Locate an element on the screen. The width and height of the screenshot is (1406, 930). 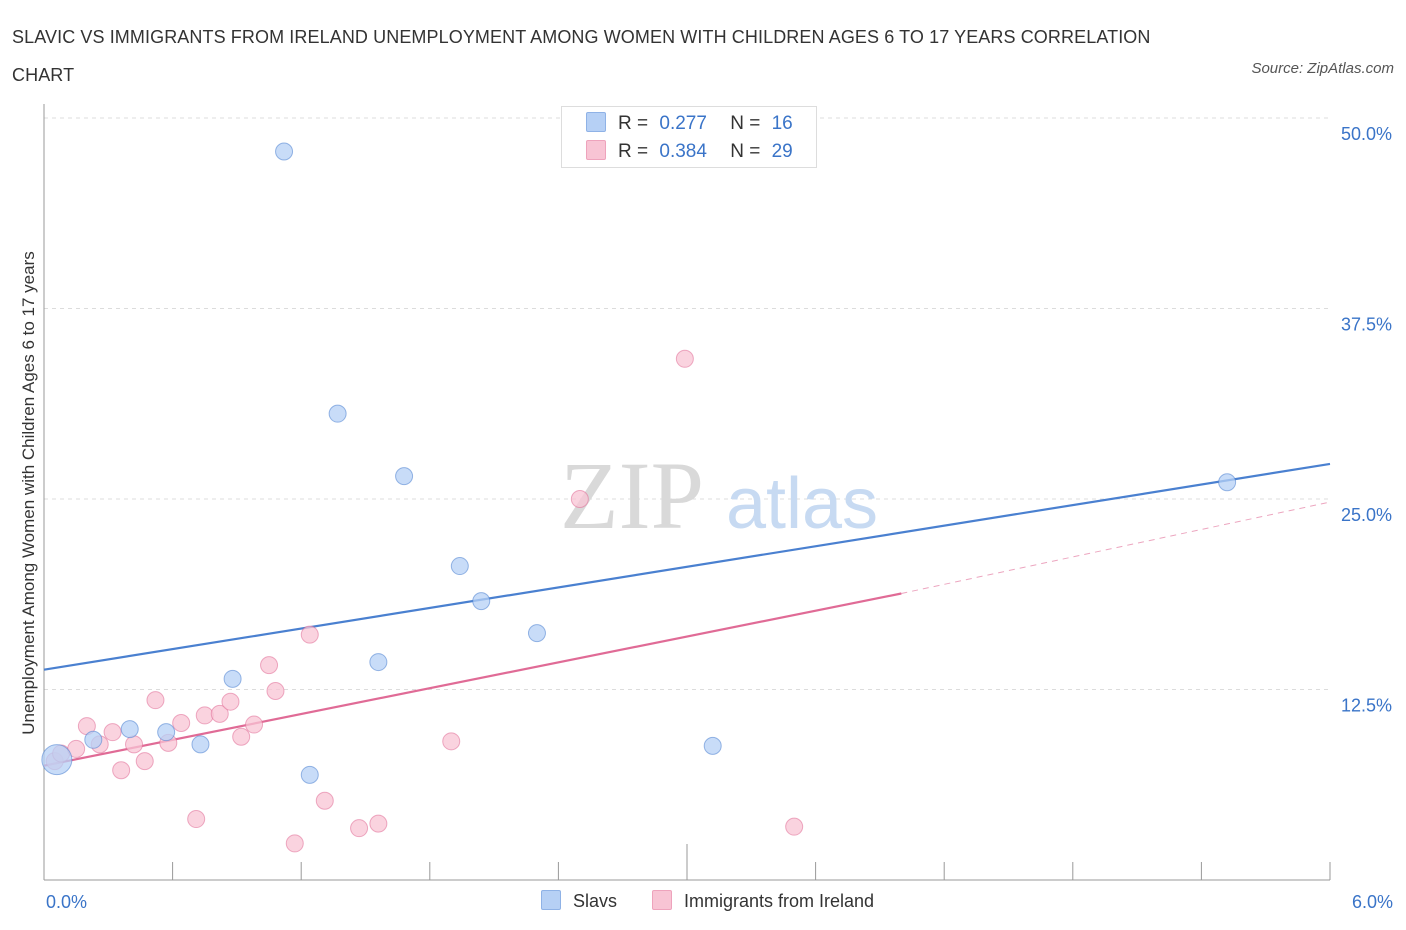
y-tick-label: 12.5% is located at coordinates (1366, 706).